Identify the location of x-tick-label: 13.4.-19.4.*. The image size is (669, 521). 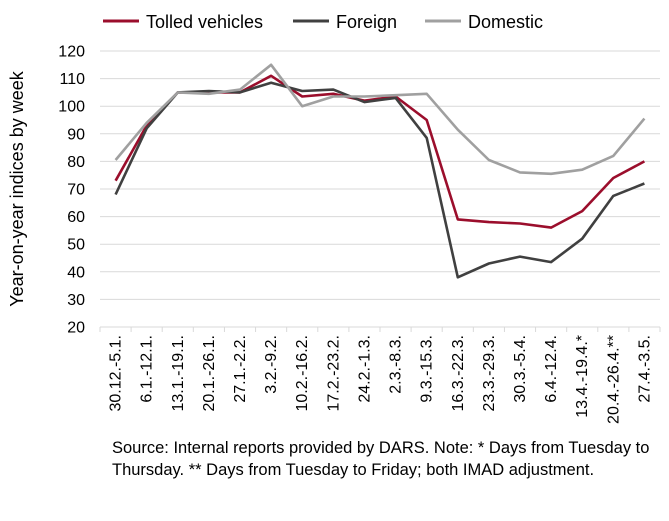
(582, 376).